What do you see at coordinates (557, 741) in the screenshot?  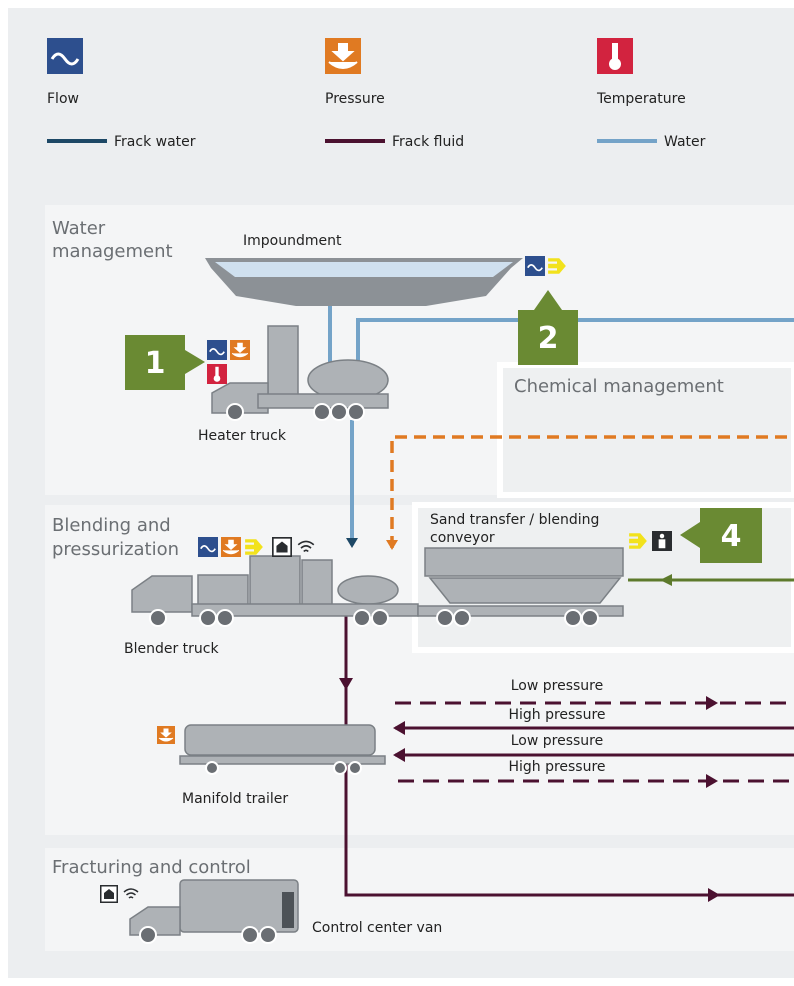 I see `flow-label: Low pressure` at bounding box center [557, 741].